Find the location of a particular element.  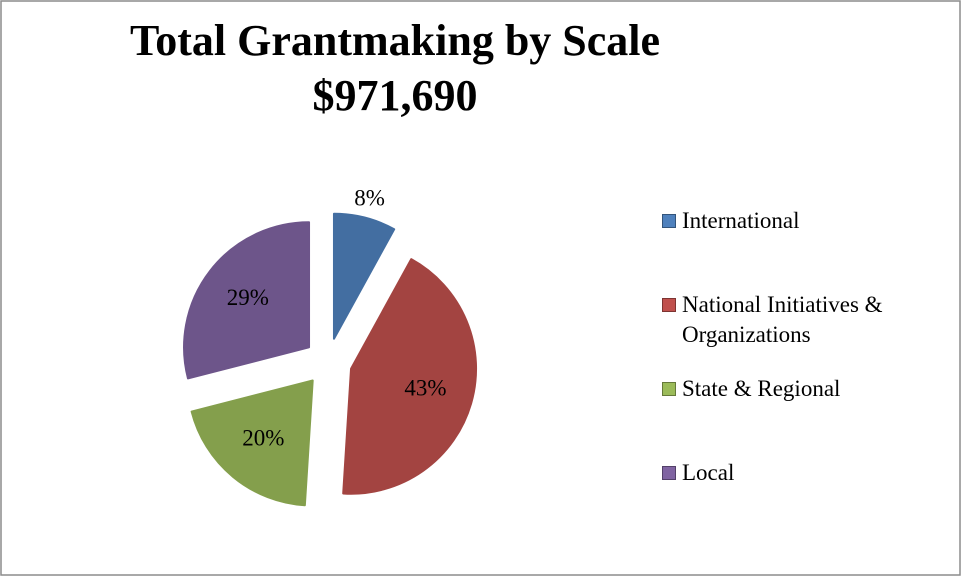

legend-label: National Initiatives & Organizations is located at coordinates (782, 319).